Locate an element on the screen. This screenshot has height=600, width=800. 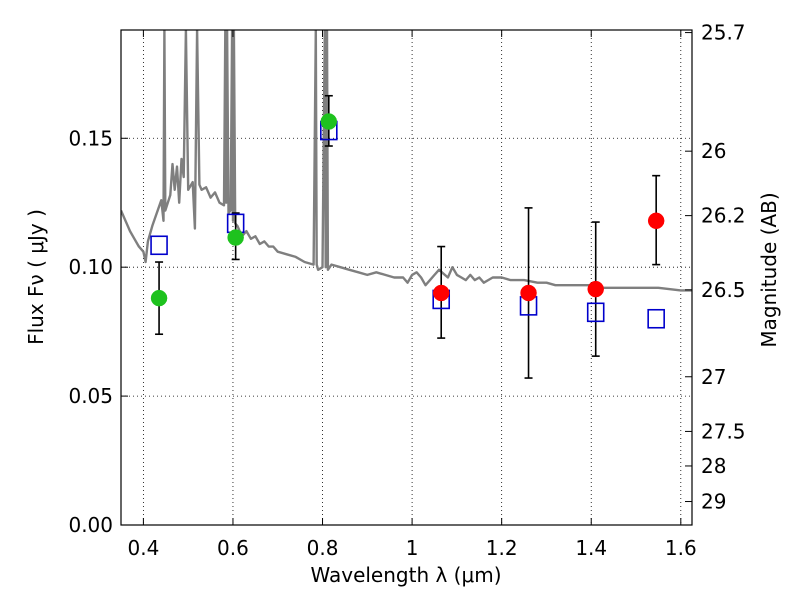
y2-tick-label: 26.2 is located at coordinates (723, 216).